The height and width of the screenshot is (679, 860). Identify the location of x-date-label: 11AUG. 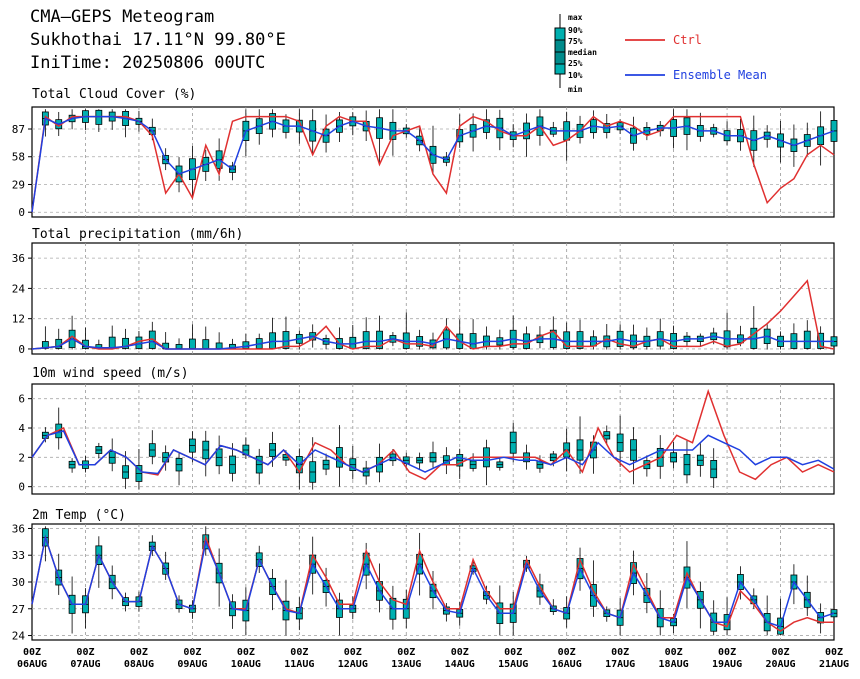
(299, 664).